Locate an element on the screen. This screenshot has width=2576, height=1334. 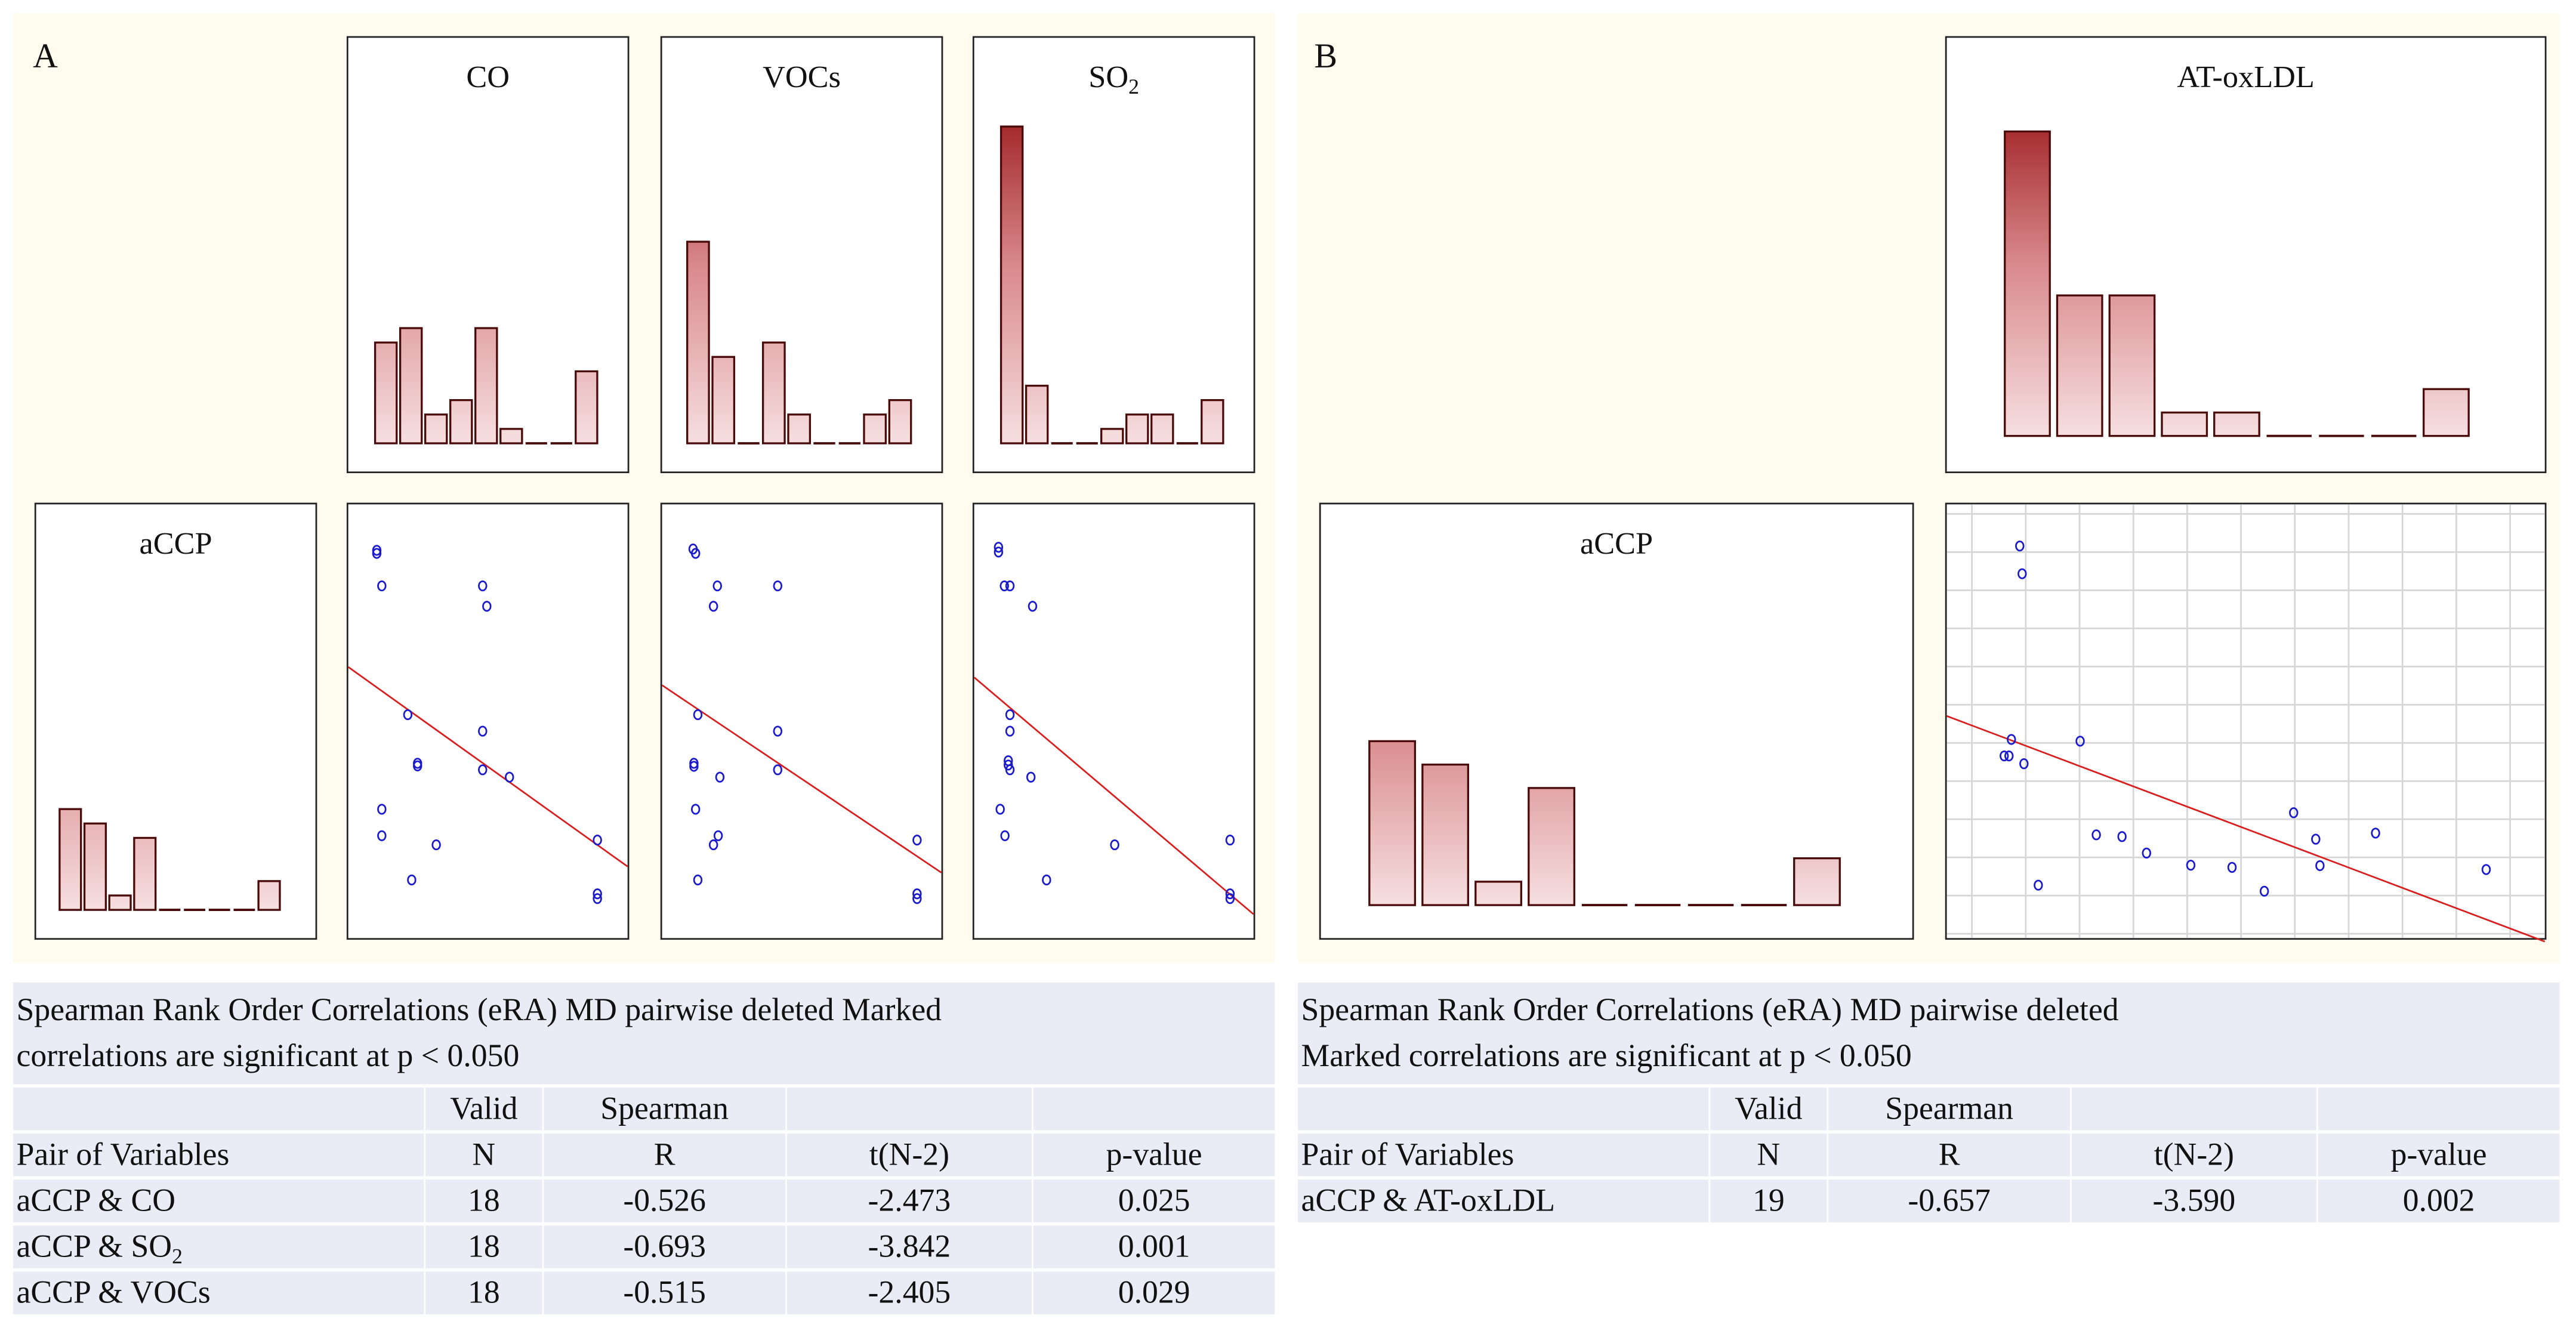
header-cell-text: p-value is located at coordinates (2439, 1156).